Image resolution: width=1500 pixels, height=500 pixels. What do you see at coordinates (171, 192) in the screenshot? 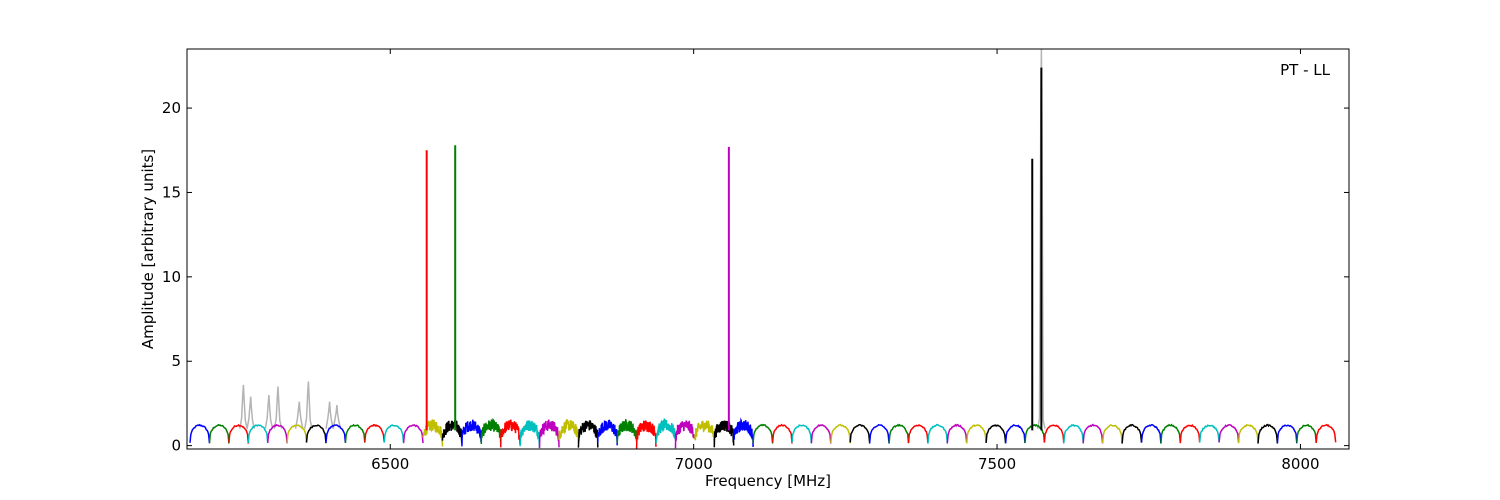
I see `y-tick-label: 15` at bounding box center [171, 192].